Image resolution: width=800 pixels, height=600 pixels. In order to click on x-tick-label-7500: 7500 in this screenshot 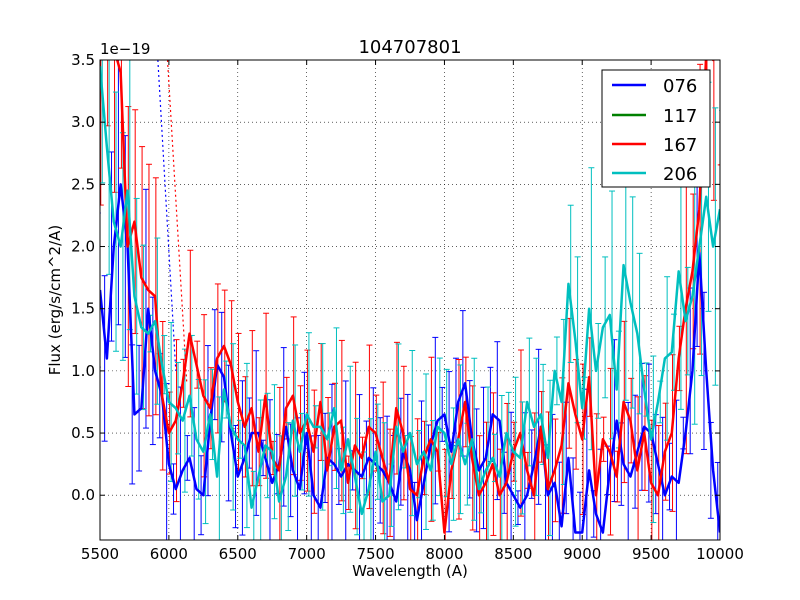, I will do `click(375, 554)`.